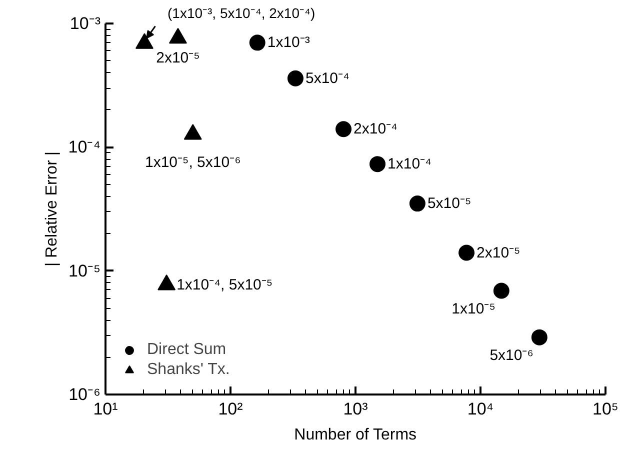  What do you see at coordinates (51, 209) in the screenshot?
I see `y-axis-title: | Relative Error |` at bounding box center [51, 209].